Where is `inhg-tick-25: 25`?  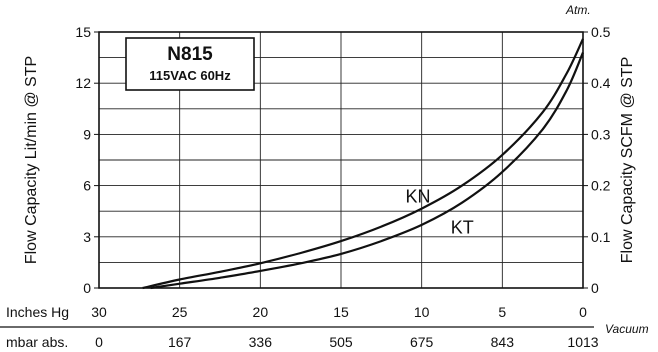
inhg-tick-25: 25 is located at coordinates (180, 312).